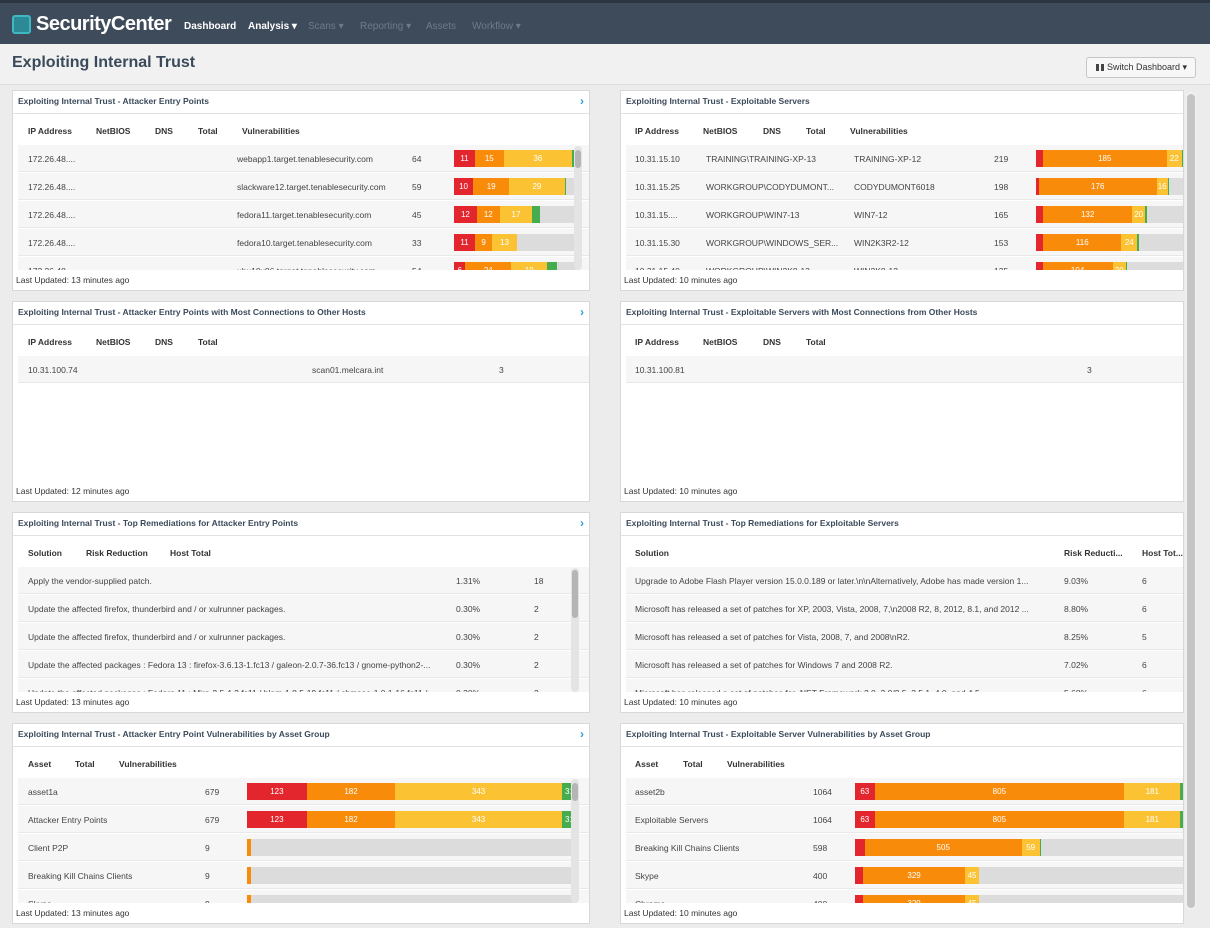  What do you see at coordinates (50, 342) in the screenshot?
I see `column-header: IP Address` at bounding box center [50, 342].